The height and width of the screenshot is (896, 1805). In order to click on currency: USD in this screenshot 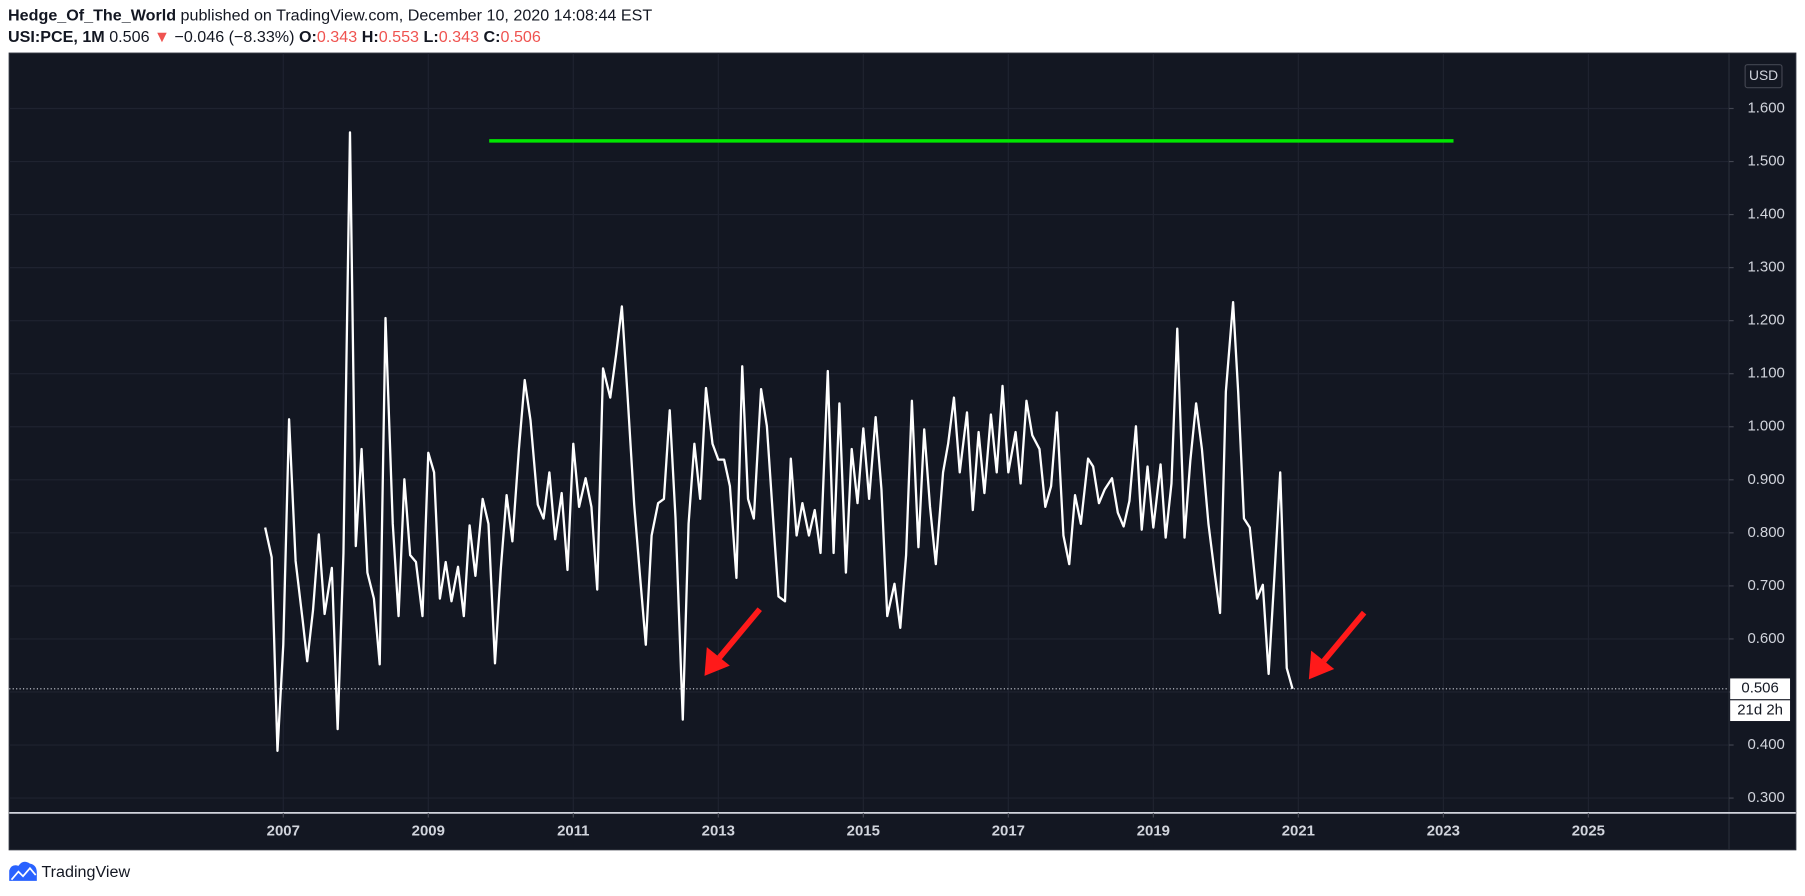, I will do `click(1763, 75)`.